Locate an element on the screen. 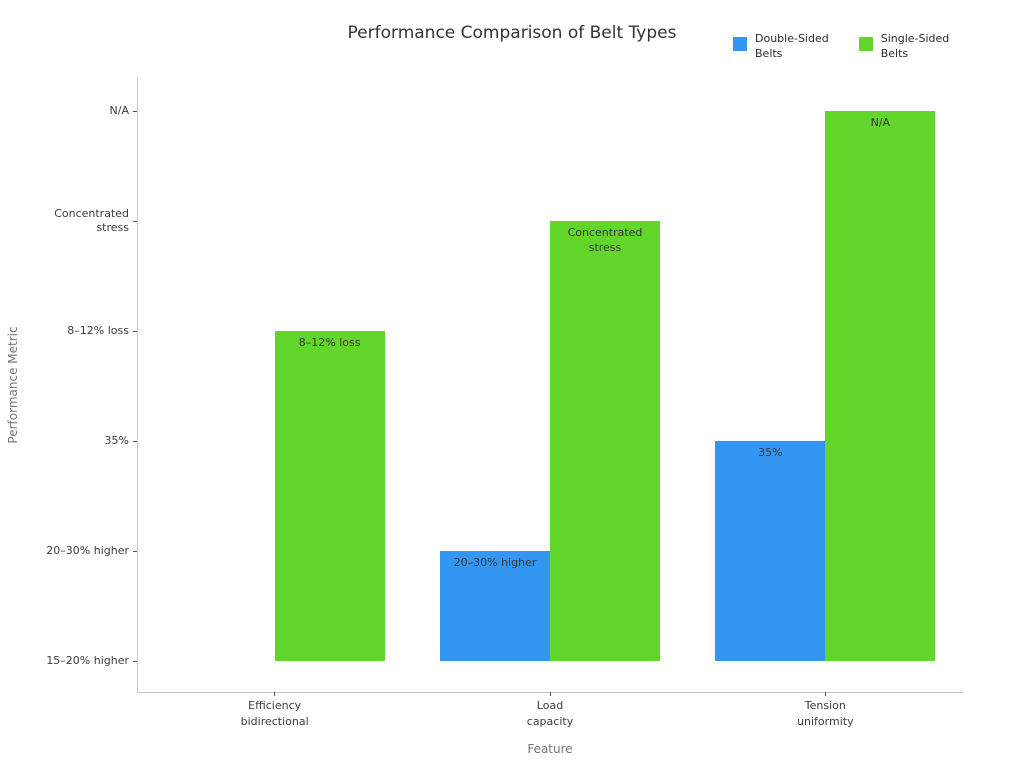 The height and width of the screenshot is (768, 1024). y-tick-label: 20–30% higher is located at coordinates (87, 550).